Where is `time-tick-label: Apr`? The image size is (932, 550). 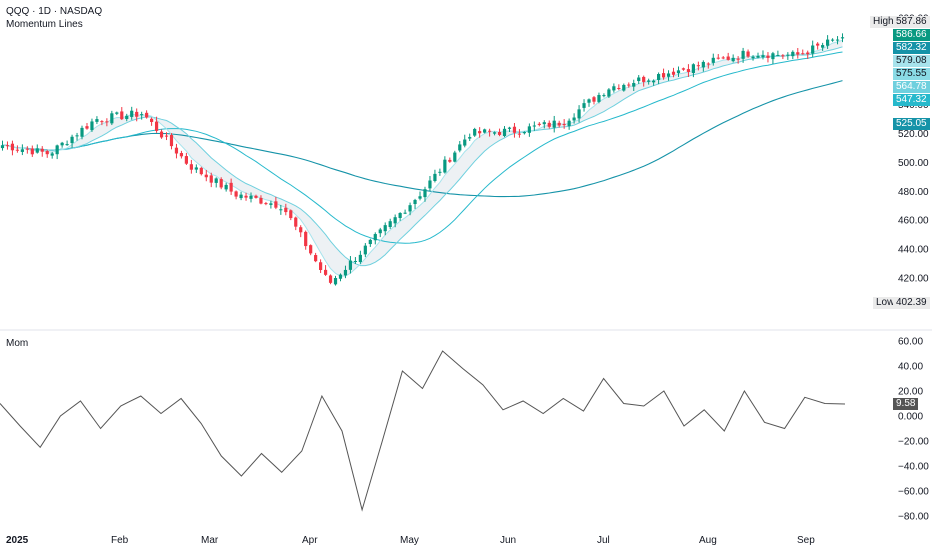 time-tick-label: Apr is located at coordinates (310, 540).